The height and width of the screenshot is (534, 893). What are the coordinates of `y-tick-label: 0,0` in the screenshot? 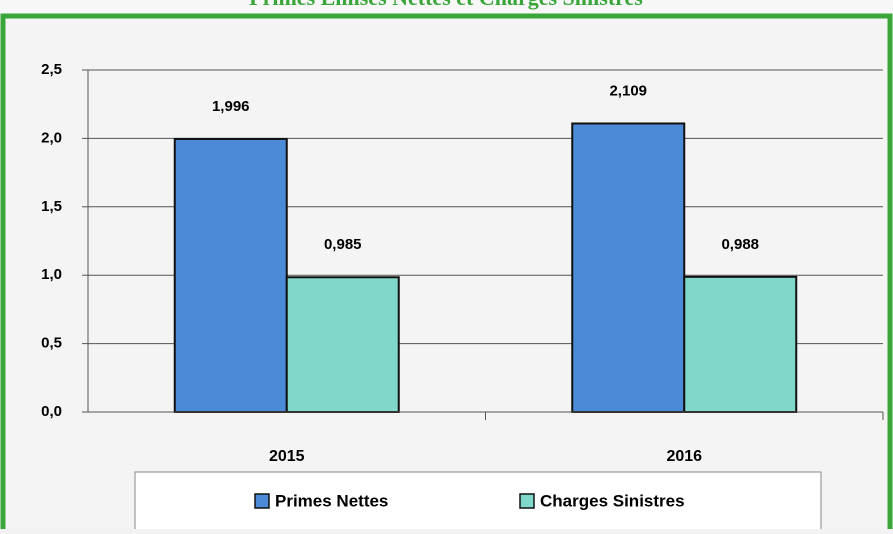 It's located at (51, 411).